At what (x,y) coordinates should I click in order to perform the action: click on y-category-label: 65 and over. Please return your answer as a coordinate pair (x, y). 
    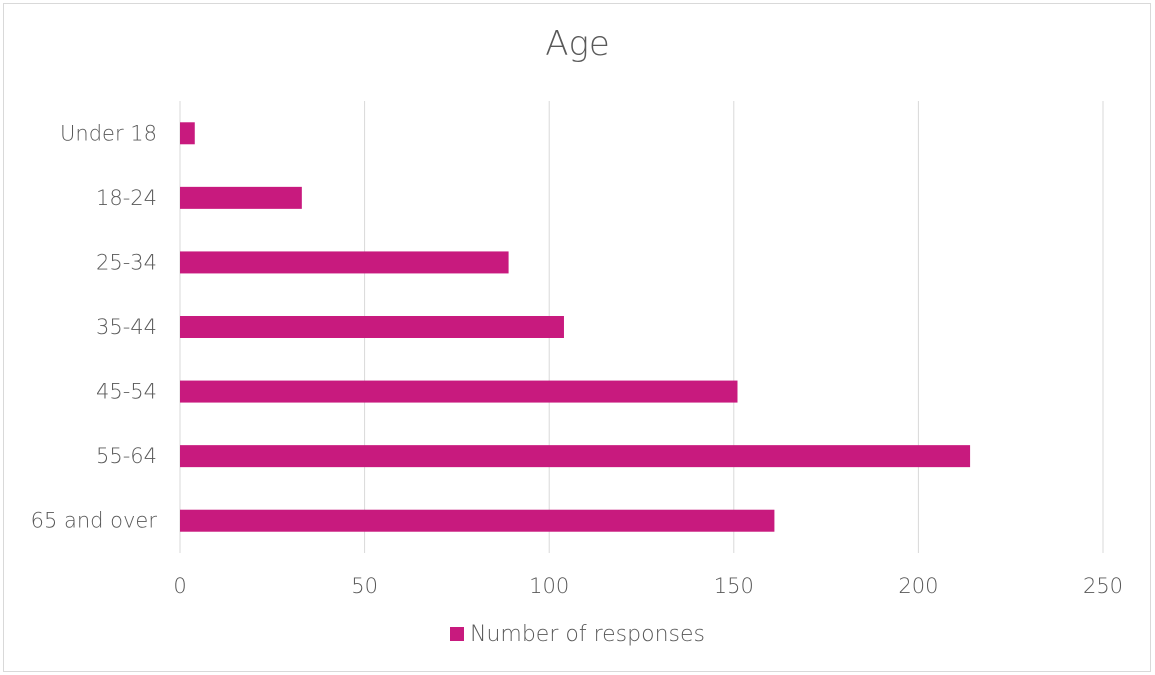
    Looking at the image, I should click on (94, 521).